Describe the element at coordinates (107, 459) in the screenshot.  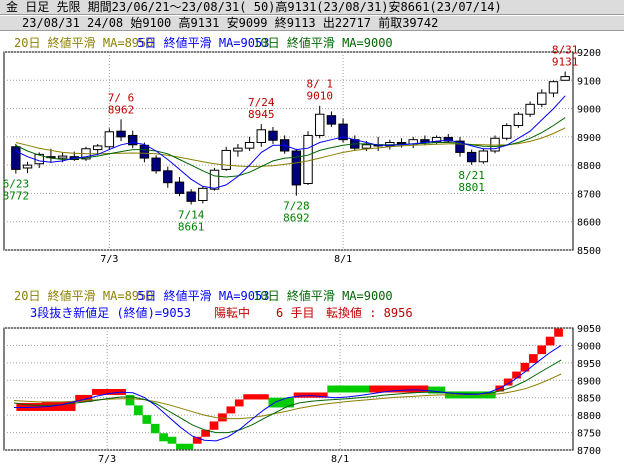
I see `x-tick-label: 7/3` at that location.